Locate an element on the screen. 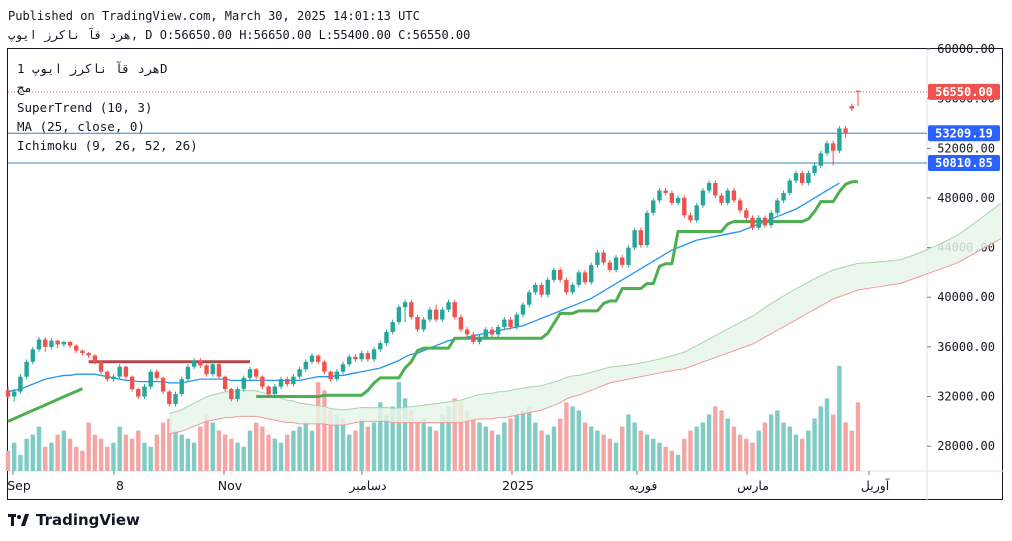 The height and width of the screenshot is (541, 1012). y-tick-label: 28000.00 is located at coordinates (966, 446).